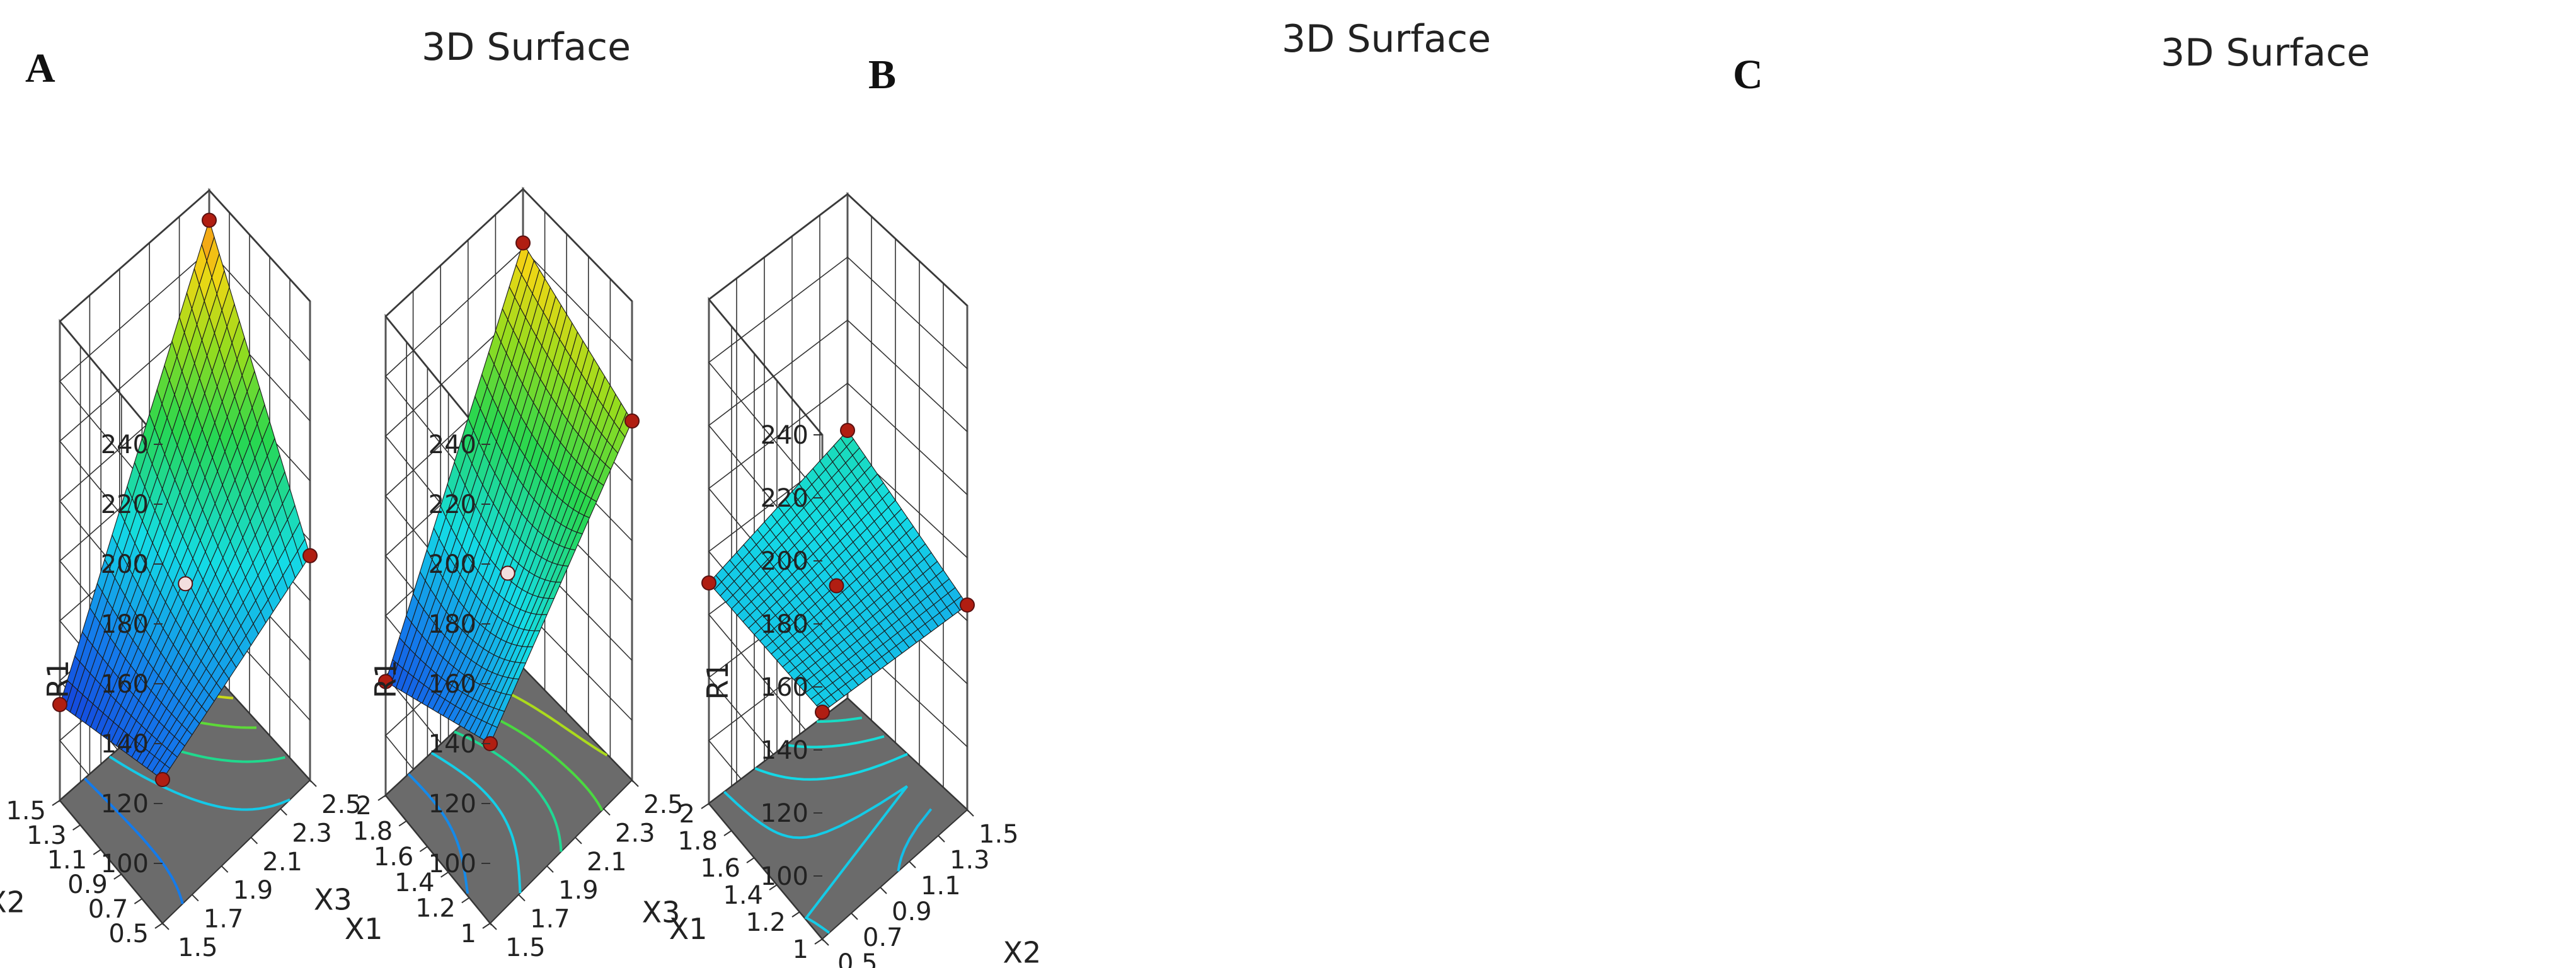 The image size is (2576, 968). I want to click on x-tick-label: 1.3, so click(970, 861).